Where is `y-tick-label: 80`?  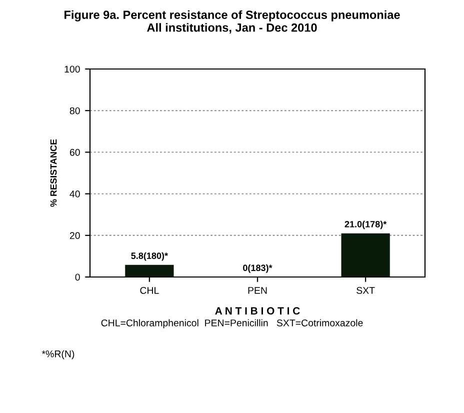 y-tick-label: 80 is located at coordinates (75, 110).